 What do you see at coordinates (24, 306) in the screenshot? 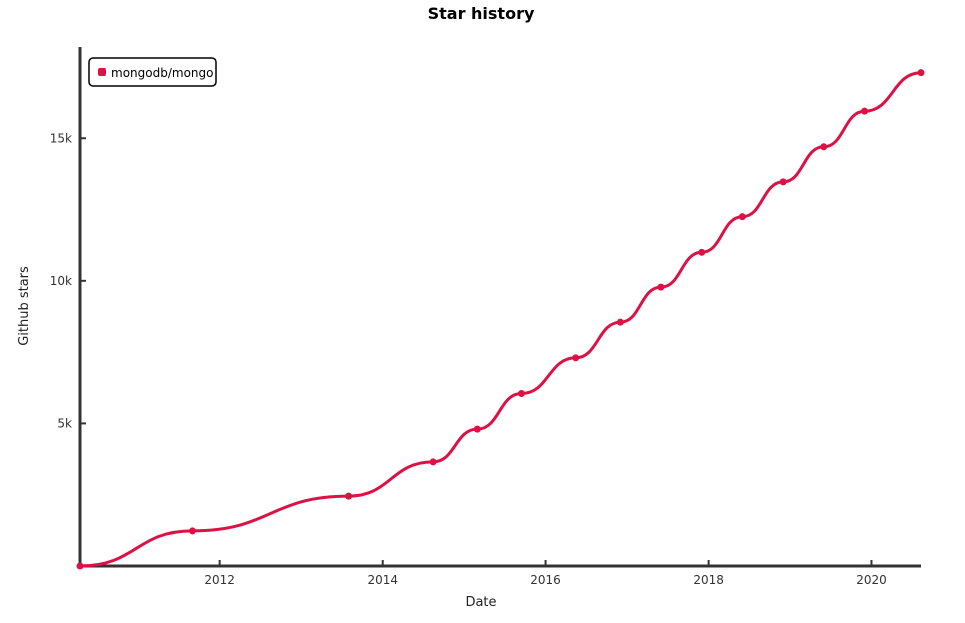
I see `y-axis-label: Github stars` at bounding box center [24, 306].